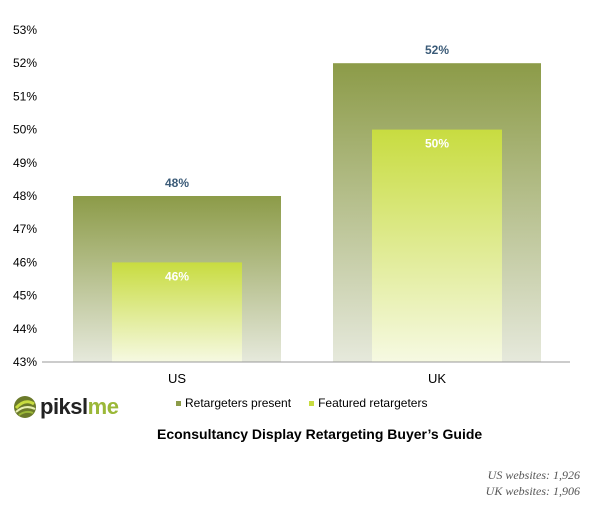 The height and width of the screenshot is (507, 600). I want to click on y-tick-label: 43%, so click(25, 362).